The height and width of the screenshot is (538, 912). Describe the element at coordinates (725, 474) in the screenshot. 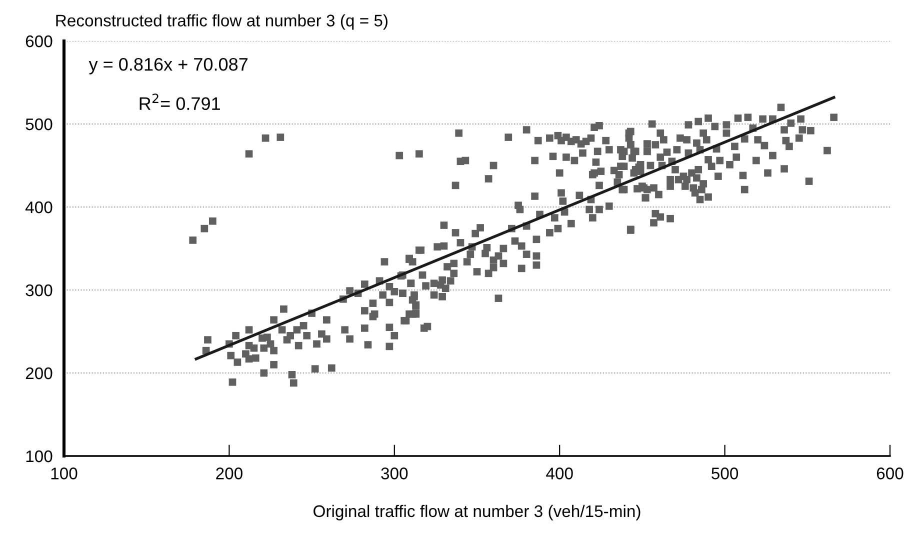

I see `x-tick-label: 500` at that location.